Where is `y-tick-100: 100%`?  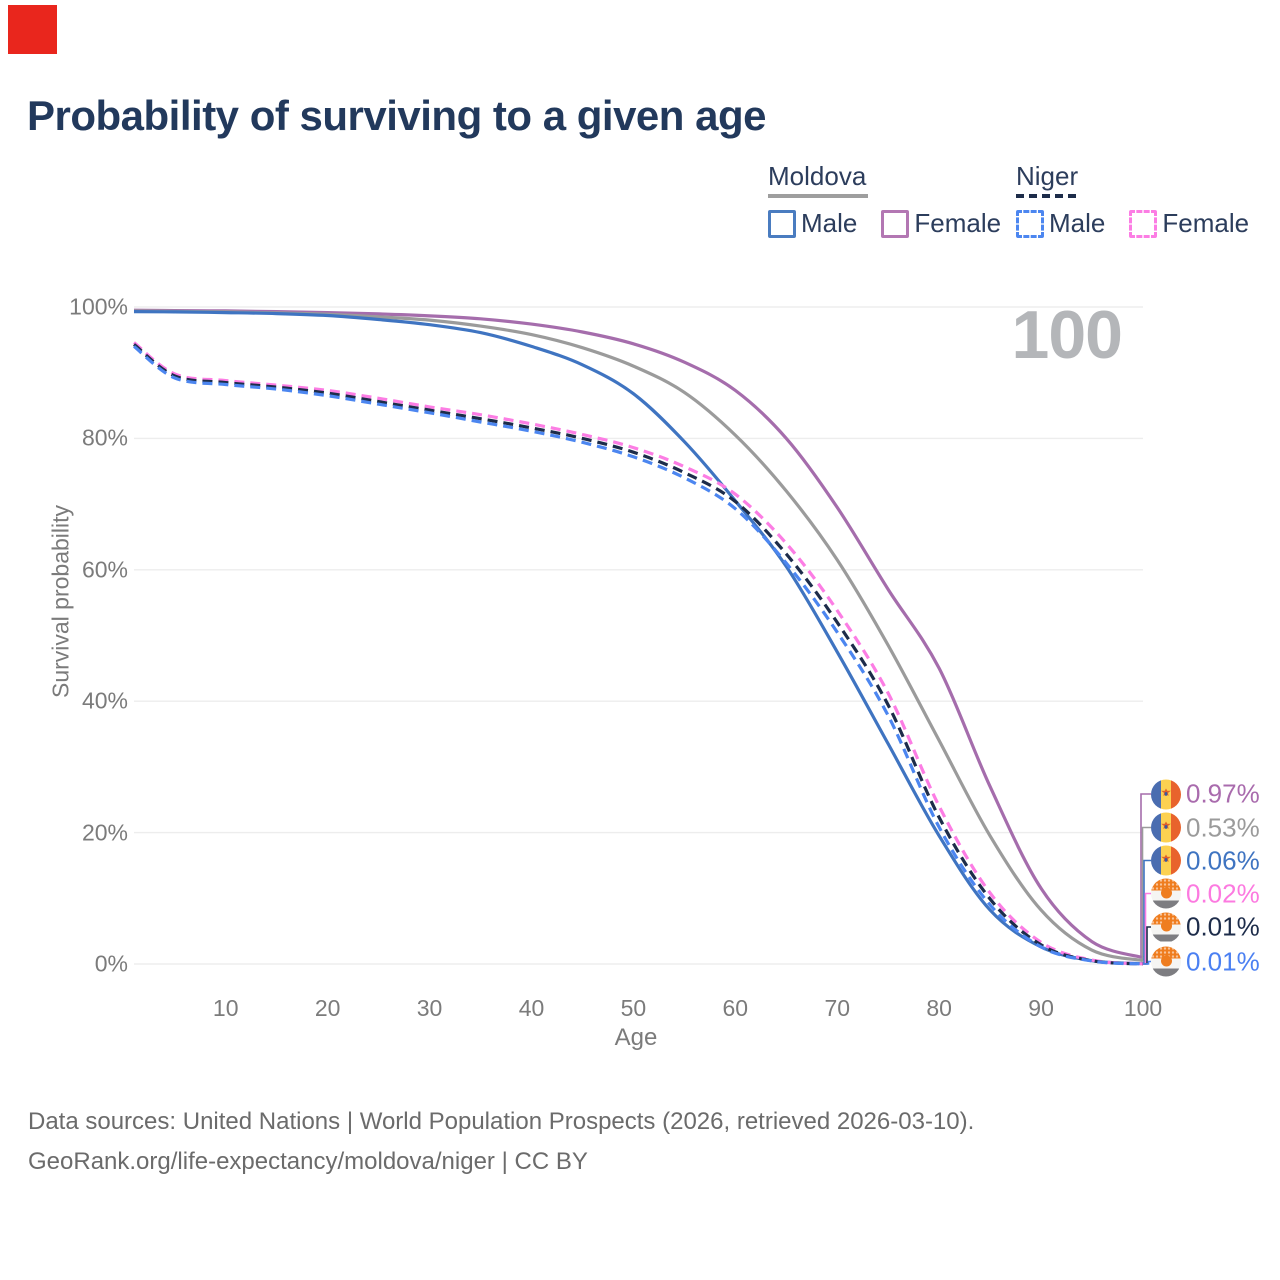 y-tick-100: 100% is located at coordinates (98, 306).